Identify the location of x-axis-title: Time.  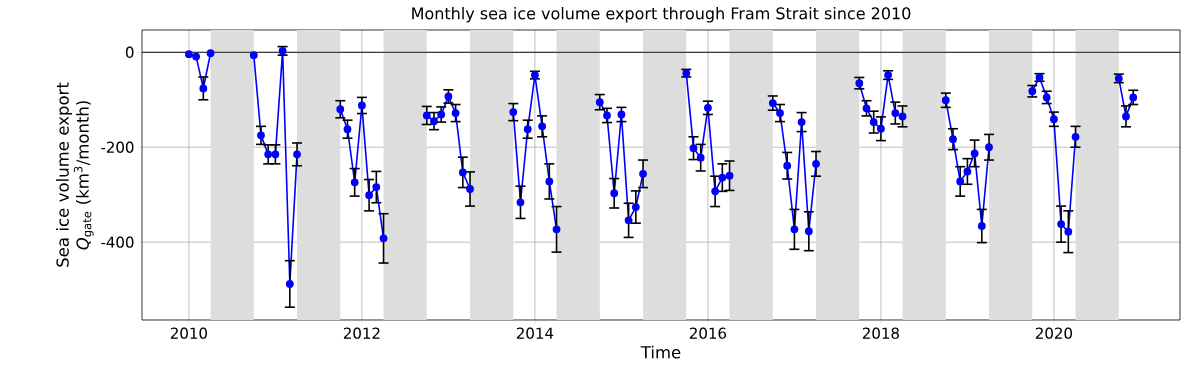
(660, 352).